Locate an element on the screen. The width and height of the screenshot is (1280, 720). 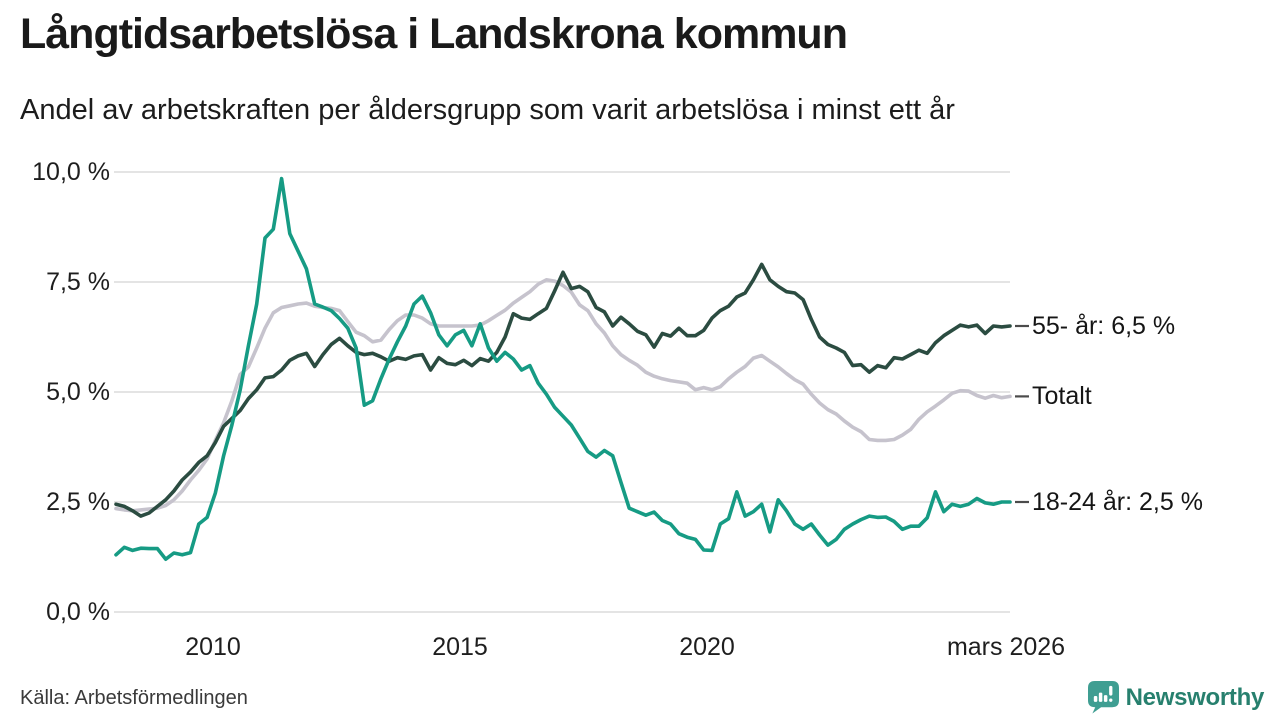
series-label-totalt: Totalt is located at coordinates (1062, 396).